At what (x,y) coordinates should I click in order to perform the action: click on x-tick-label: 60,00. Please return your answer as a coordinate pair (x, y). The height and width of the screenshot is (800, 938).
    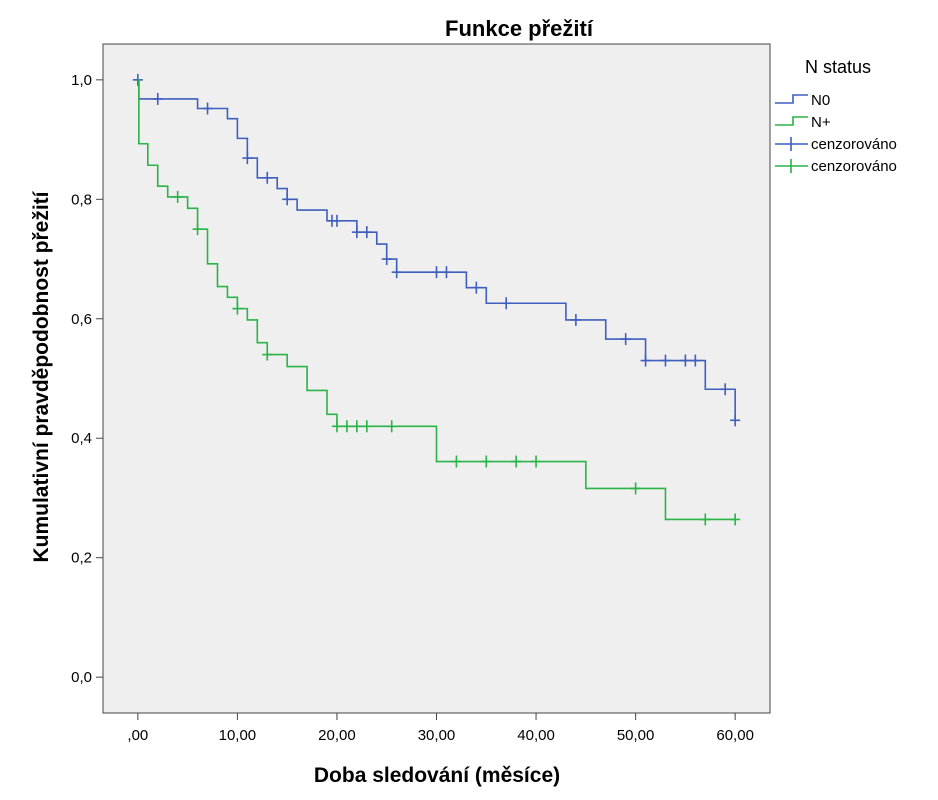
    Looking at the image, I should click on (735, 735).